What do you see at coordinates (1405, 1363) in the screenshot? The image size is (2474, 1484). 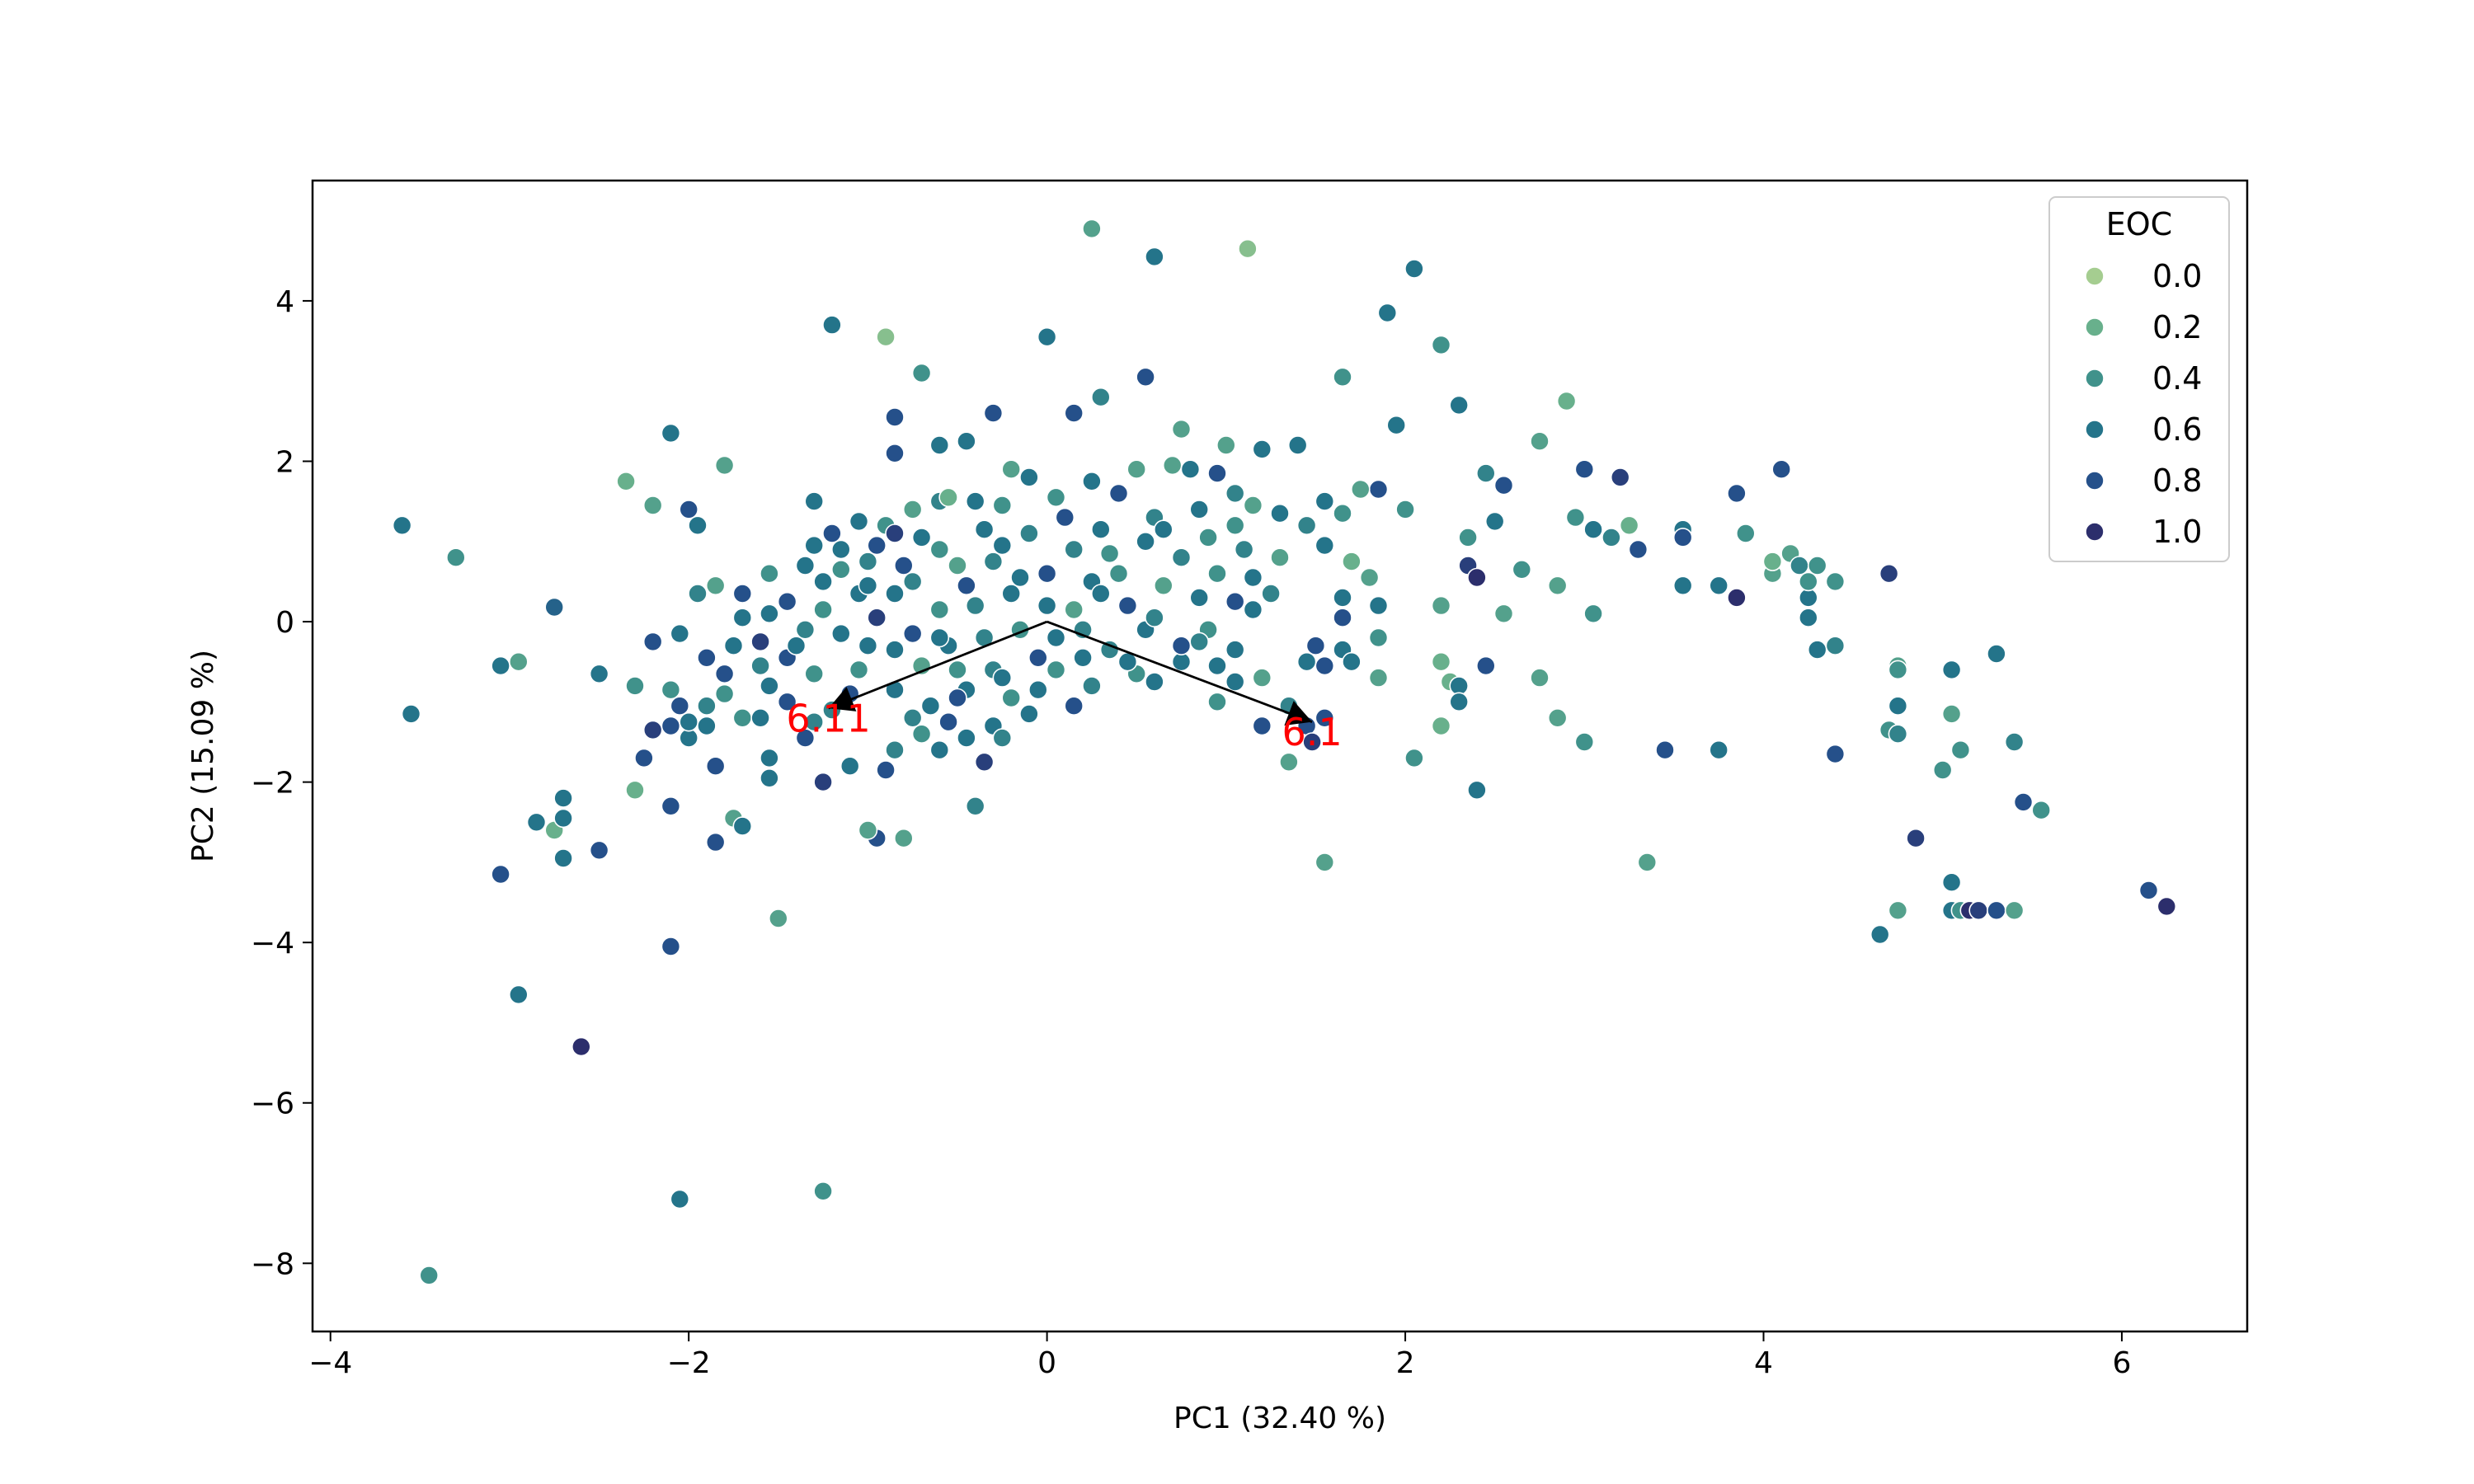 I see `x-tick-label: 2` at bounding box center [1405, 1363].